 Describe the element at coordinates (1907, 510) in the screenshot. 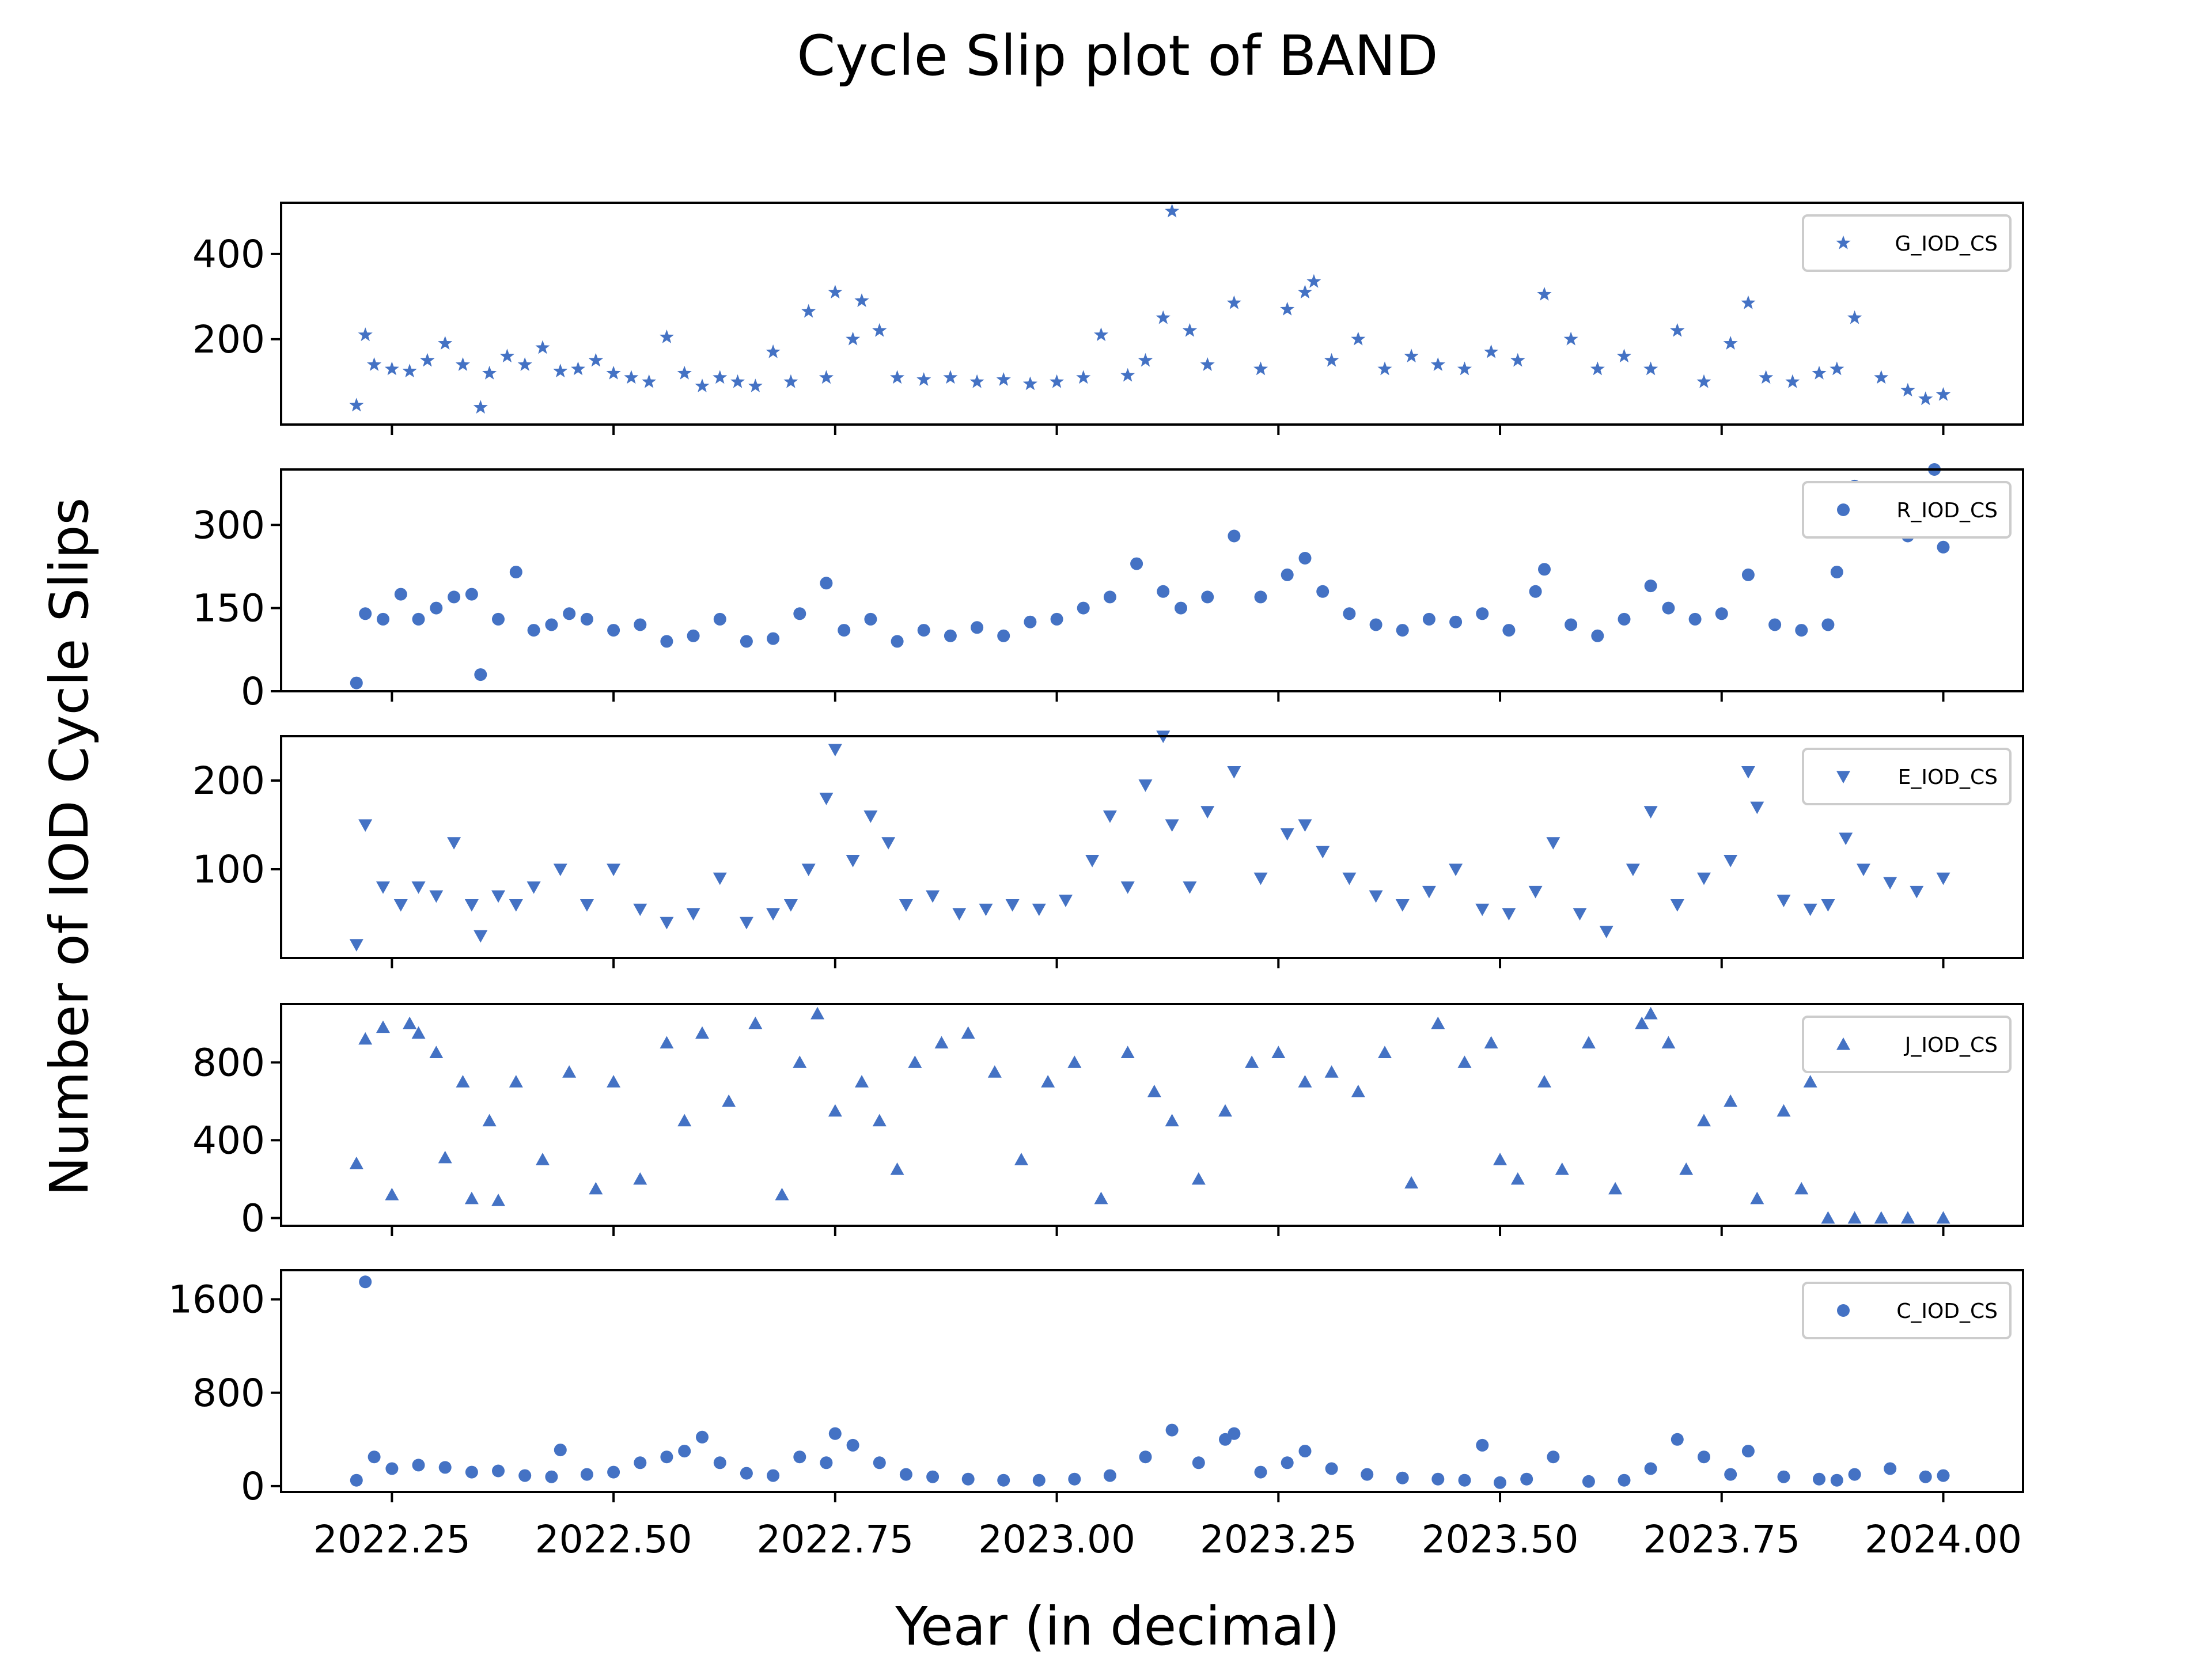

I see `legend: R_IOD_CS` at that location.